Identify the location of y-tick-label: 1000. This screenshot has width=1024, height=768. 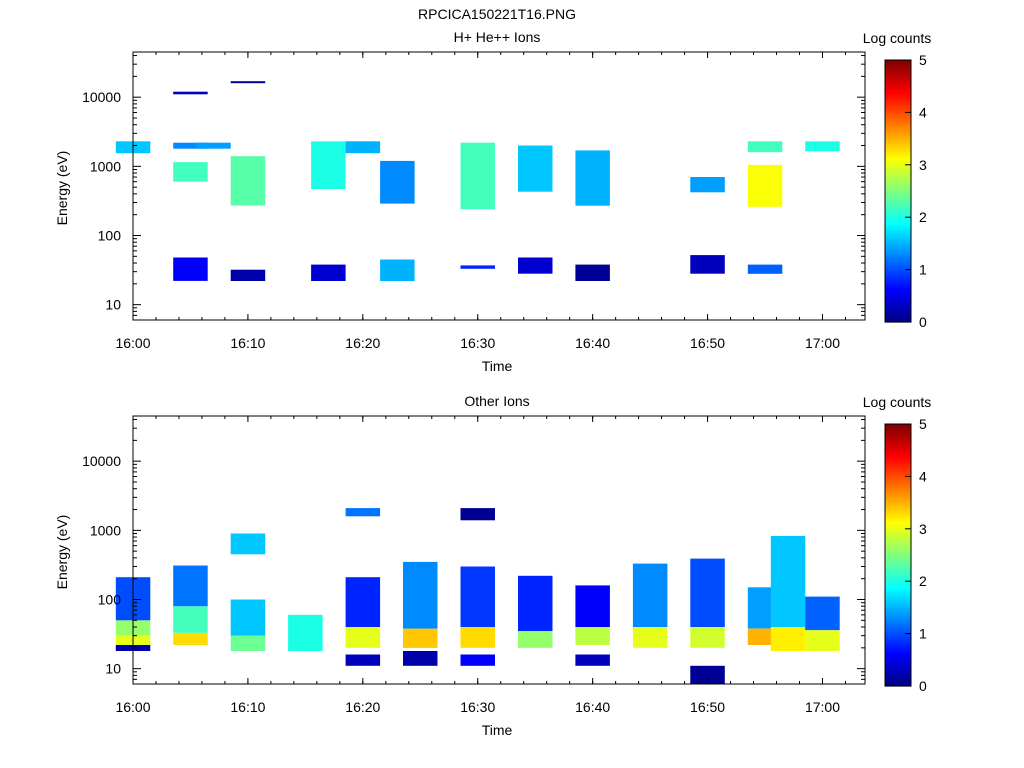
(105, 166).